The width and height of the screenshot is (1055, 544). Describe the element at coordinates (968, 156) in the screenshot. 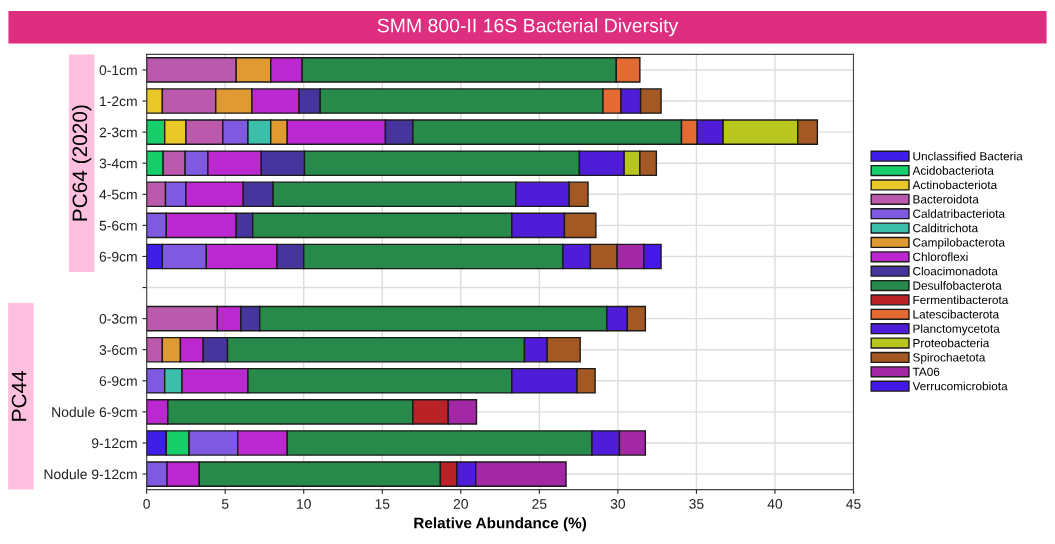

I see `legend-label: Unclassified Bacteria` at that location.